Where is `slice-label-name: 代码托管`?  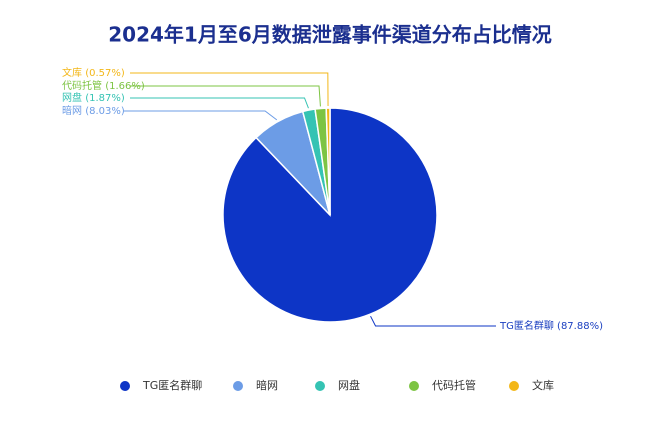 slice-label-name: 代码托管 is located at coordinates (82, 85).